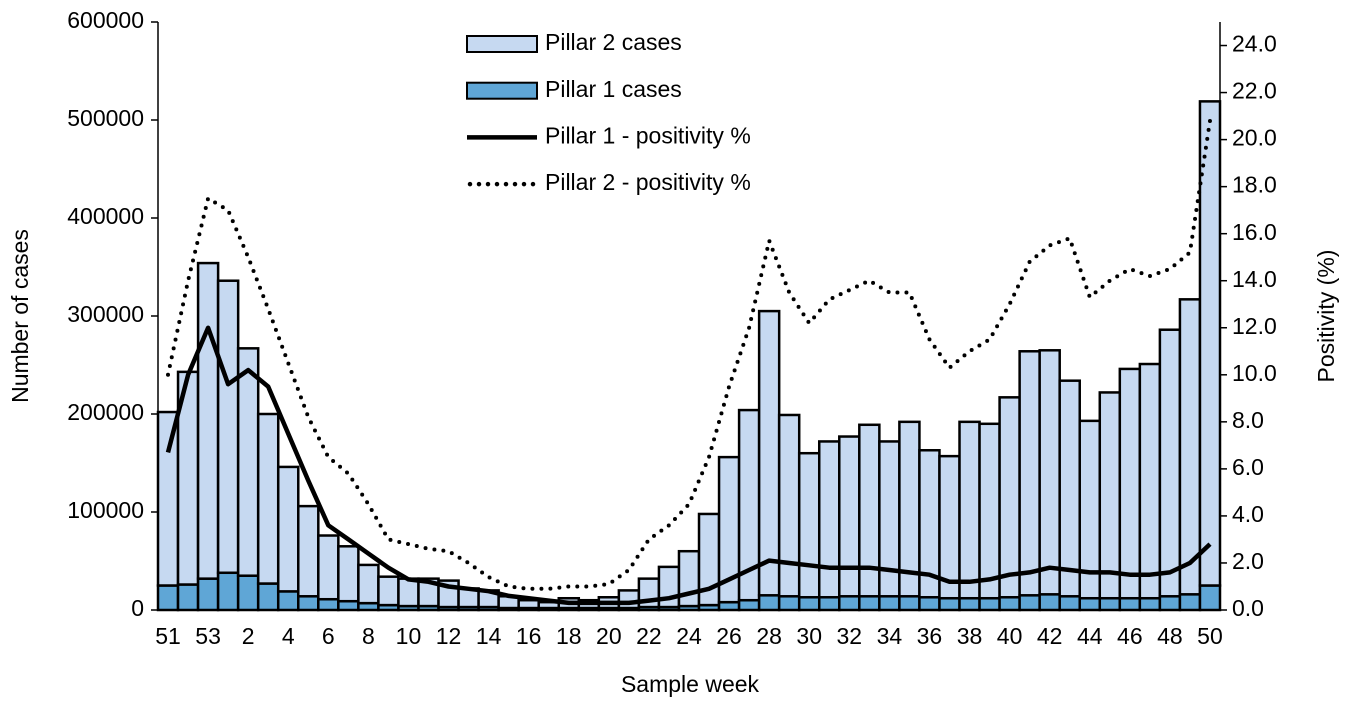  What do you see at coordinates (649, 636) in the screenshot?
I see `x-tick-label: 22` at bounding box center [649, 636].